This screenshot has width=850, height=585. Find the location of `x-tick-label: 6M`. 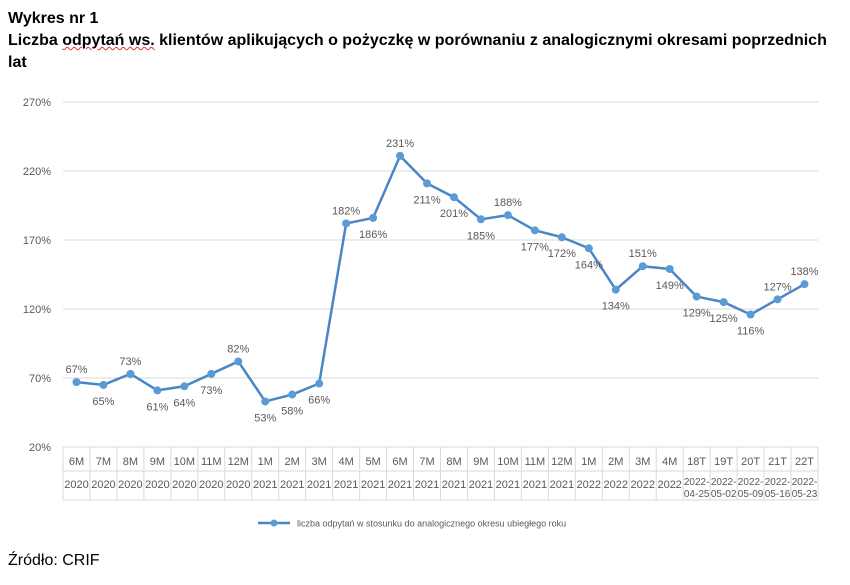

x-tick-label: 6M is located at coordinates (399, 462).